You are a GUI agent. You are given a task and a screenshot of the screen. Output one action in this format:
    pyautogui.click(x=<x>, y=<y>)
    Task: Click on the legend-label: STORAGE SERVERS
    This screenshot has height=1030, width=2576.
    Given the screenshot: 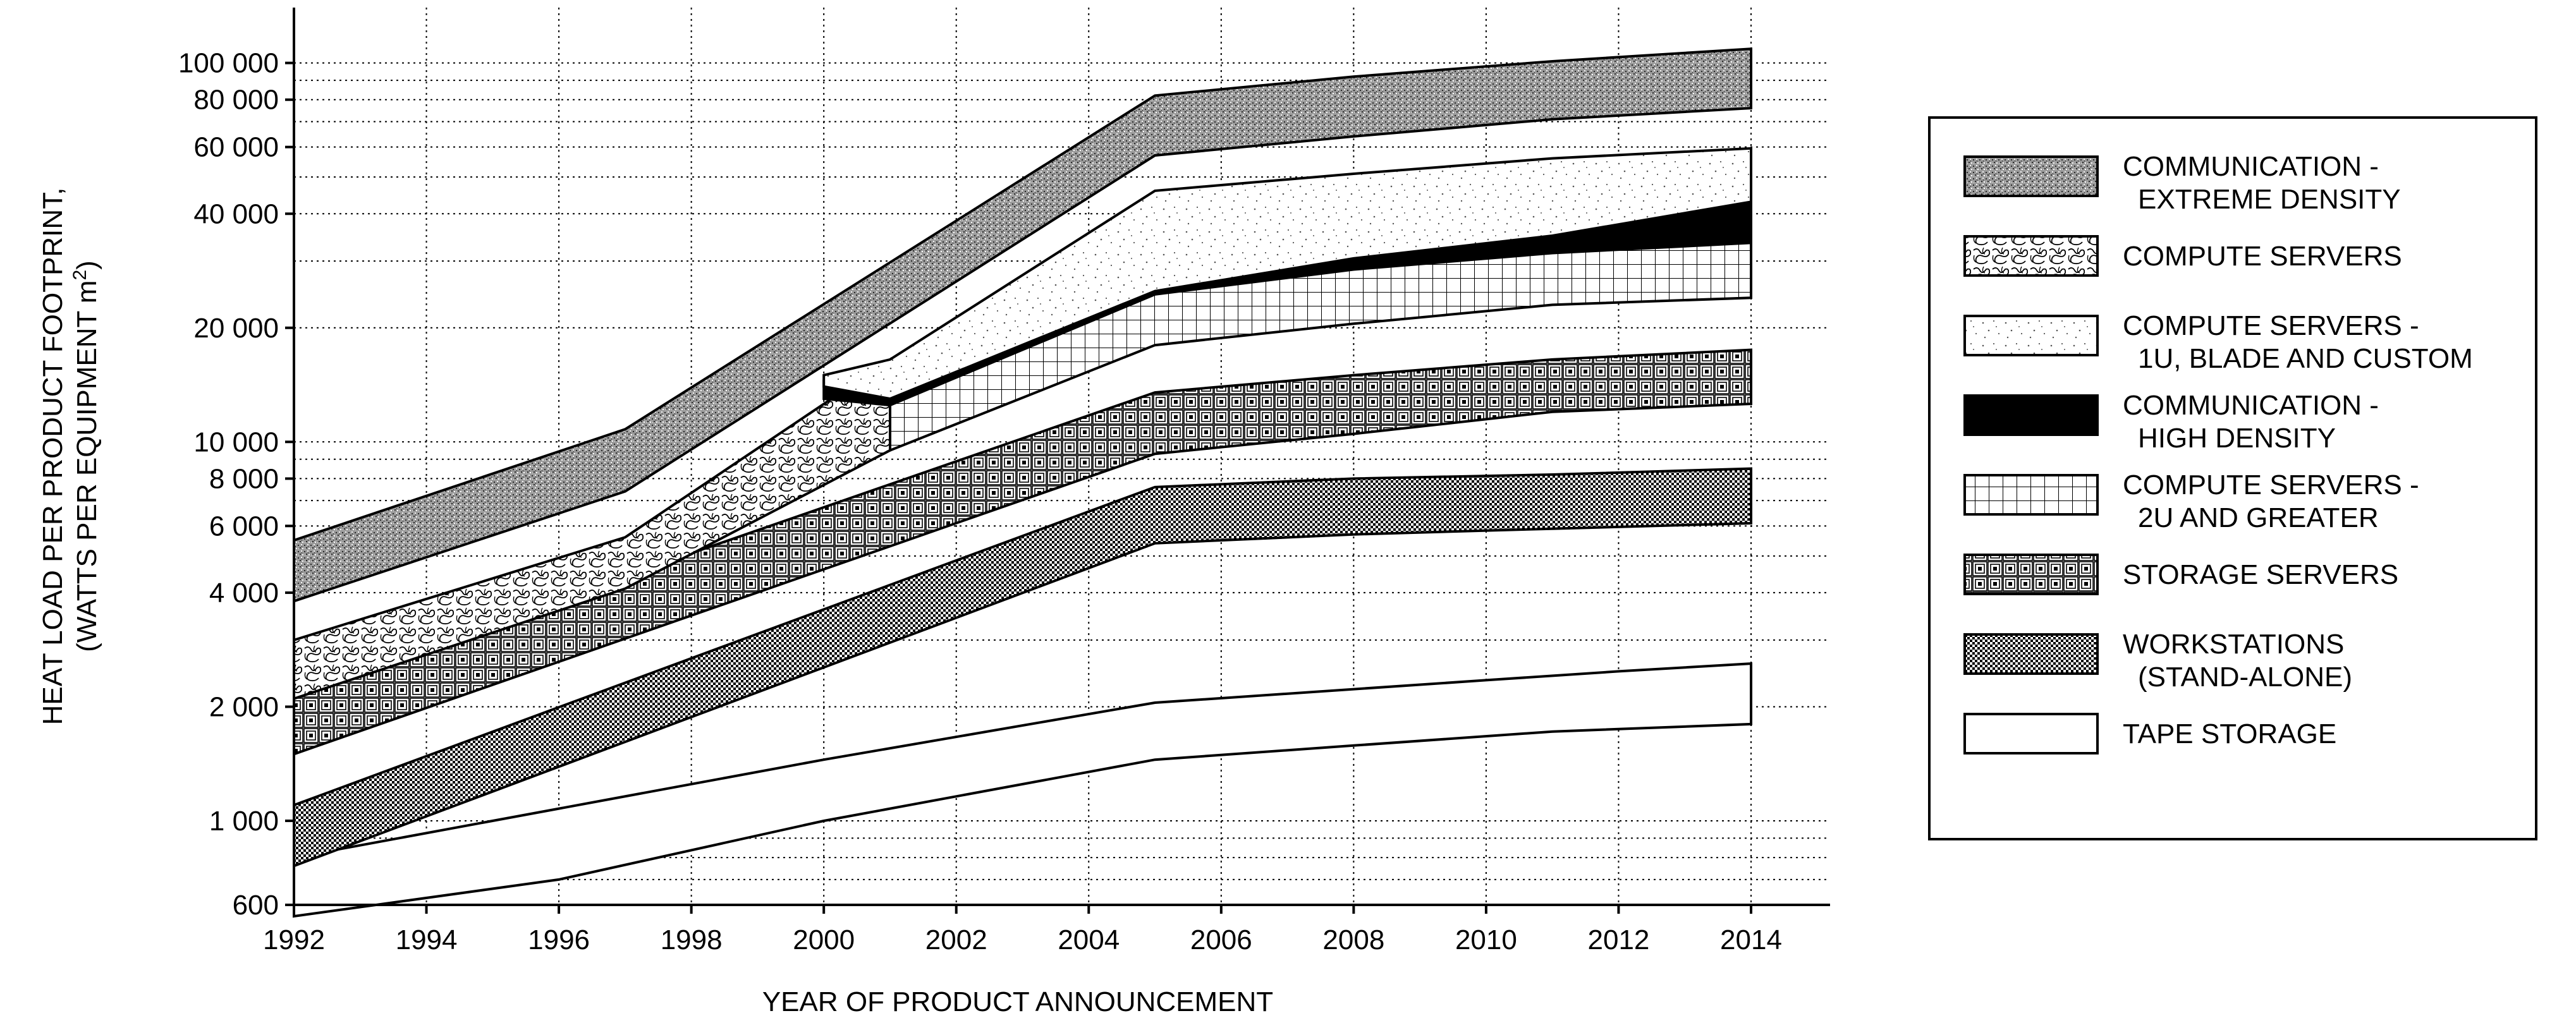 What is the action you would take?
    pyautogui.click(x=2260, y=574)
    